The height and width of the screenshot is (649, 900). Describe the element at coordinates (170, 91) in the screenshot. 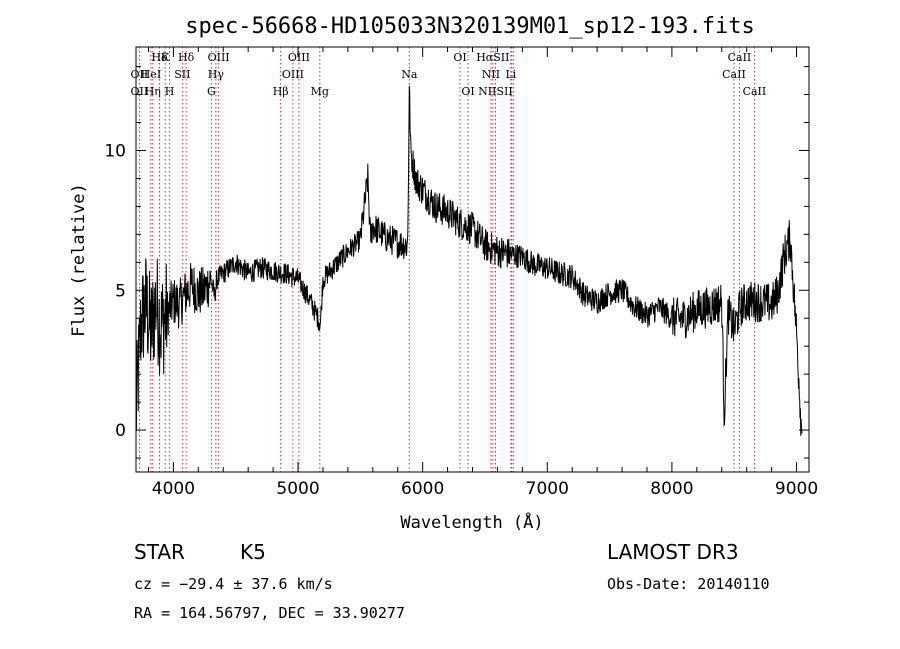

I see `line-label-8: H` at that location.